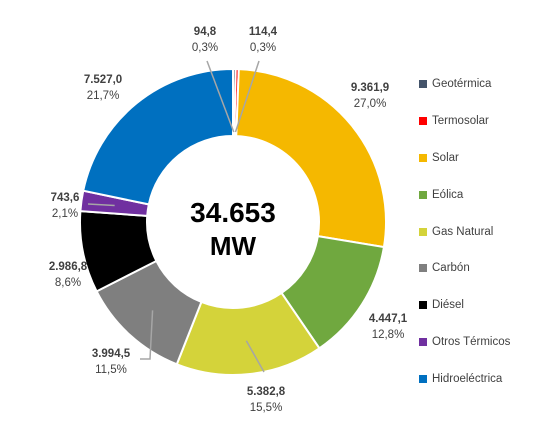 This screenshot has width=547, height=438. What do you see at coordinates (65, 214) in the screenshot?
I see `pct-label-otros-termicos: 2,1%` at bounding box center [65, 214].